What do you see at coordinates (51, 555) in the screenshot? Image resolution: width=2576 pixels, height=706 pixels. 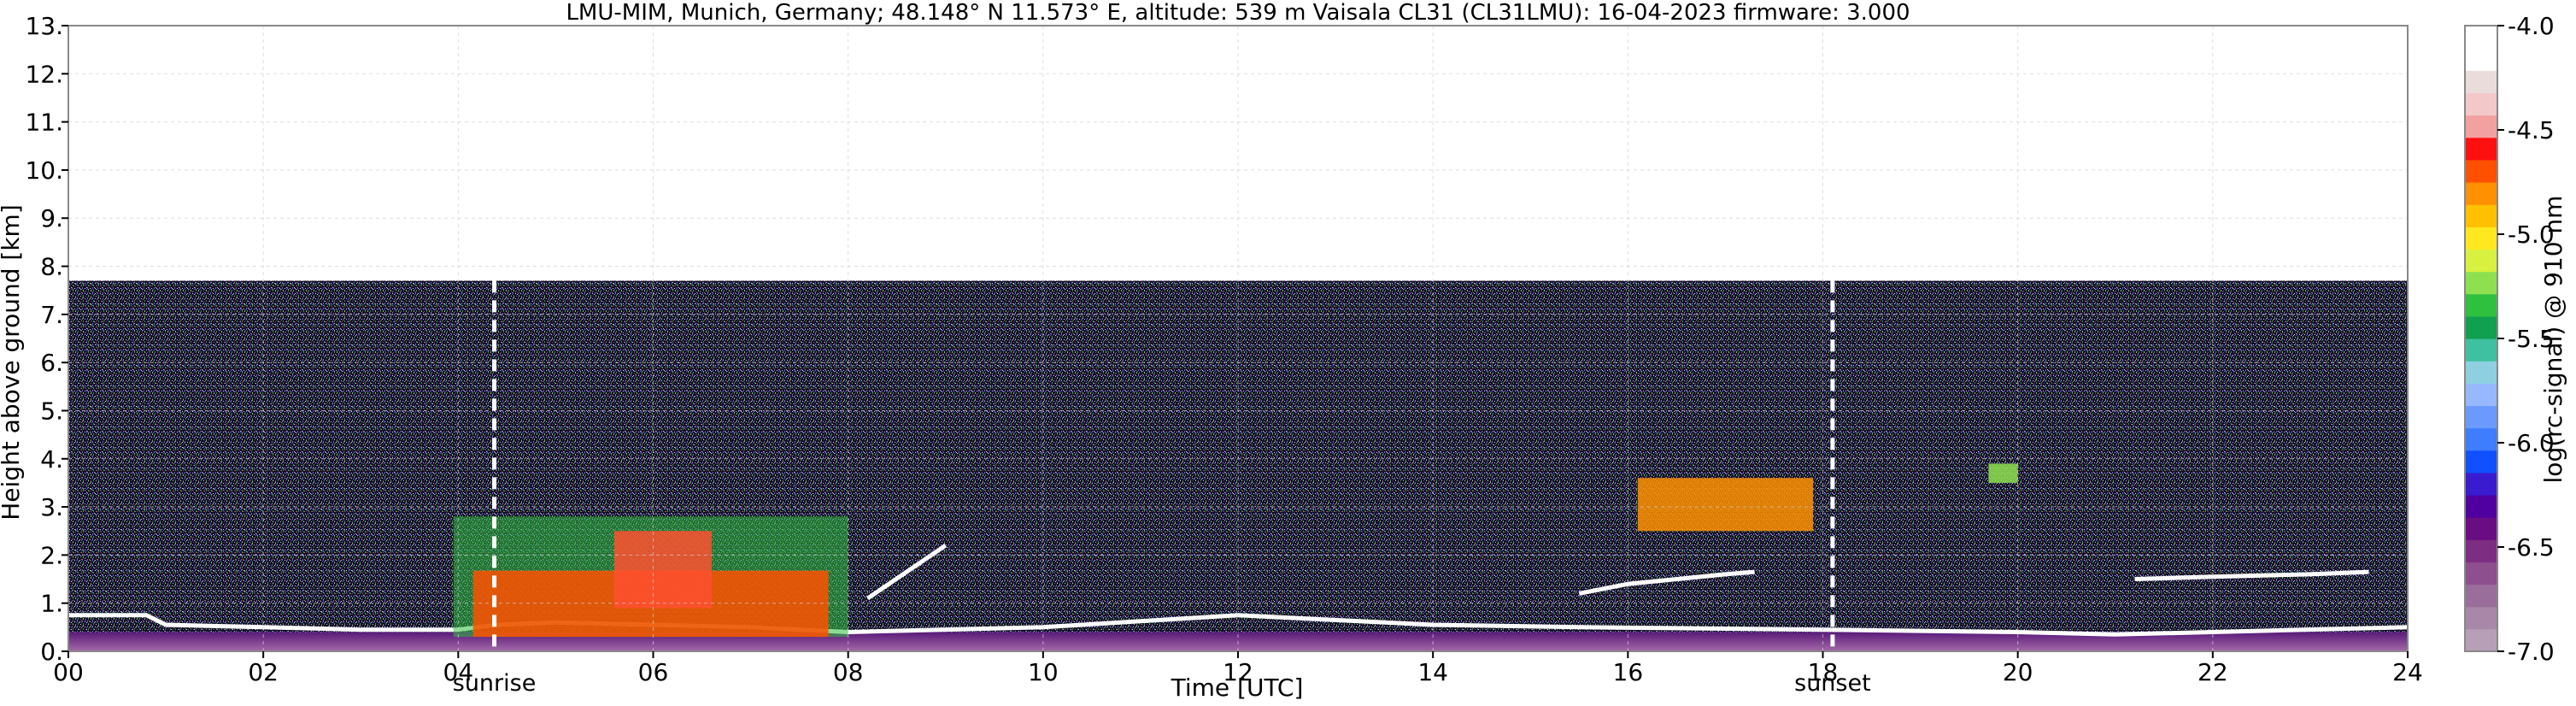 I see `y-tick-label: 2.` at bounding box center [51, 555].